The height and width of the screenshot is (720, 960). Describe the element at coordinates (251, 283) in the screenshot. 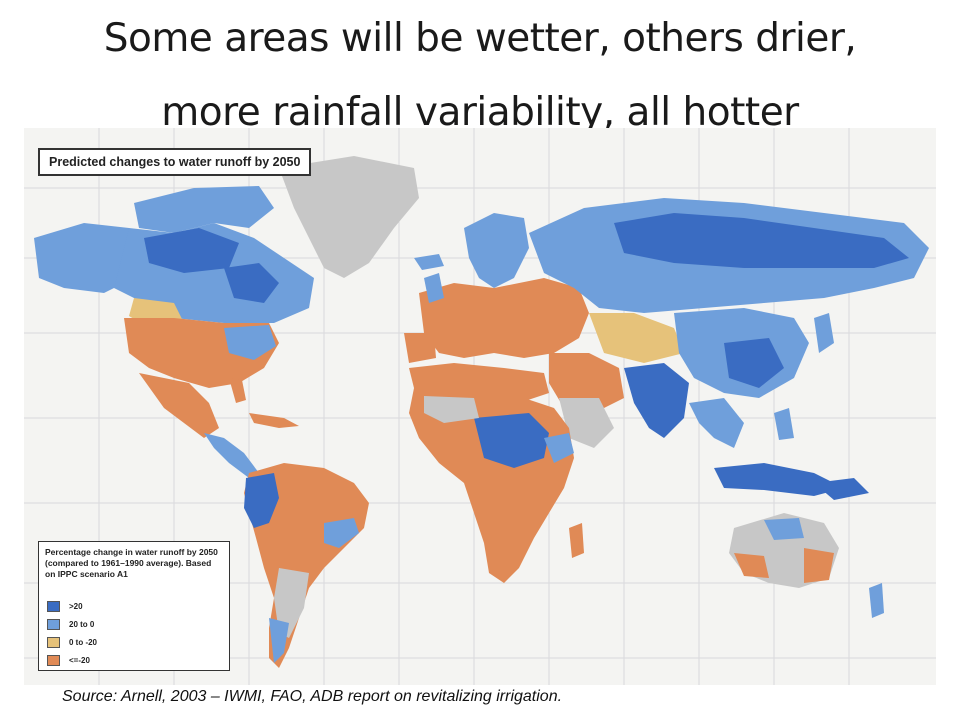

I see `na-hudson-strong` at that location.